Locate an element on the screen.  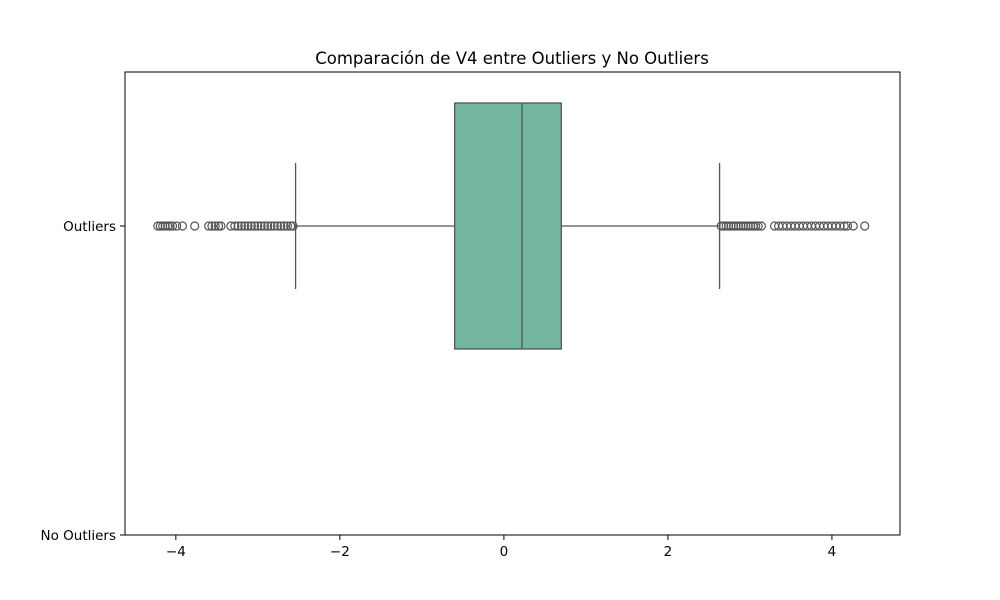
x-tick-label: −2 is located at coordinates (340, 552).